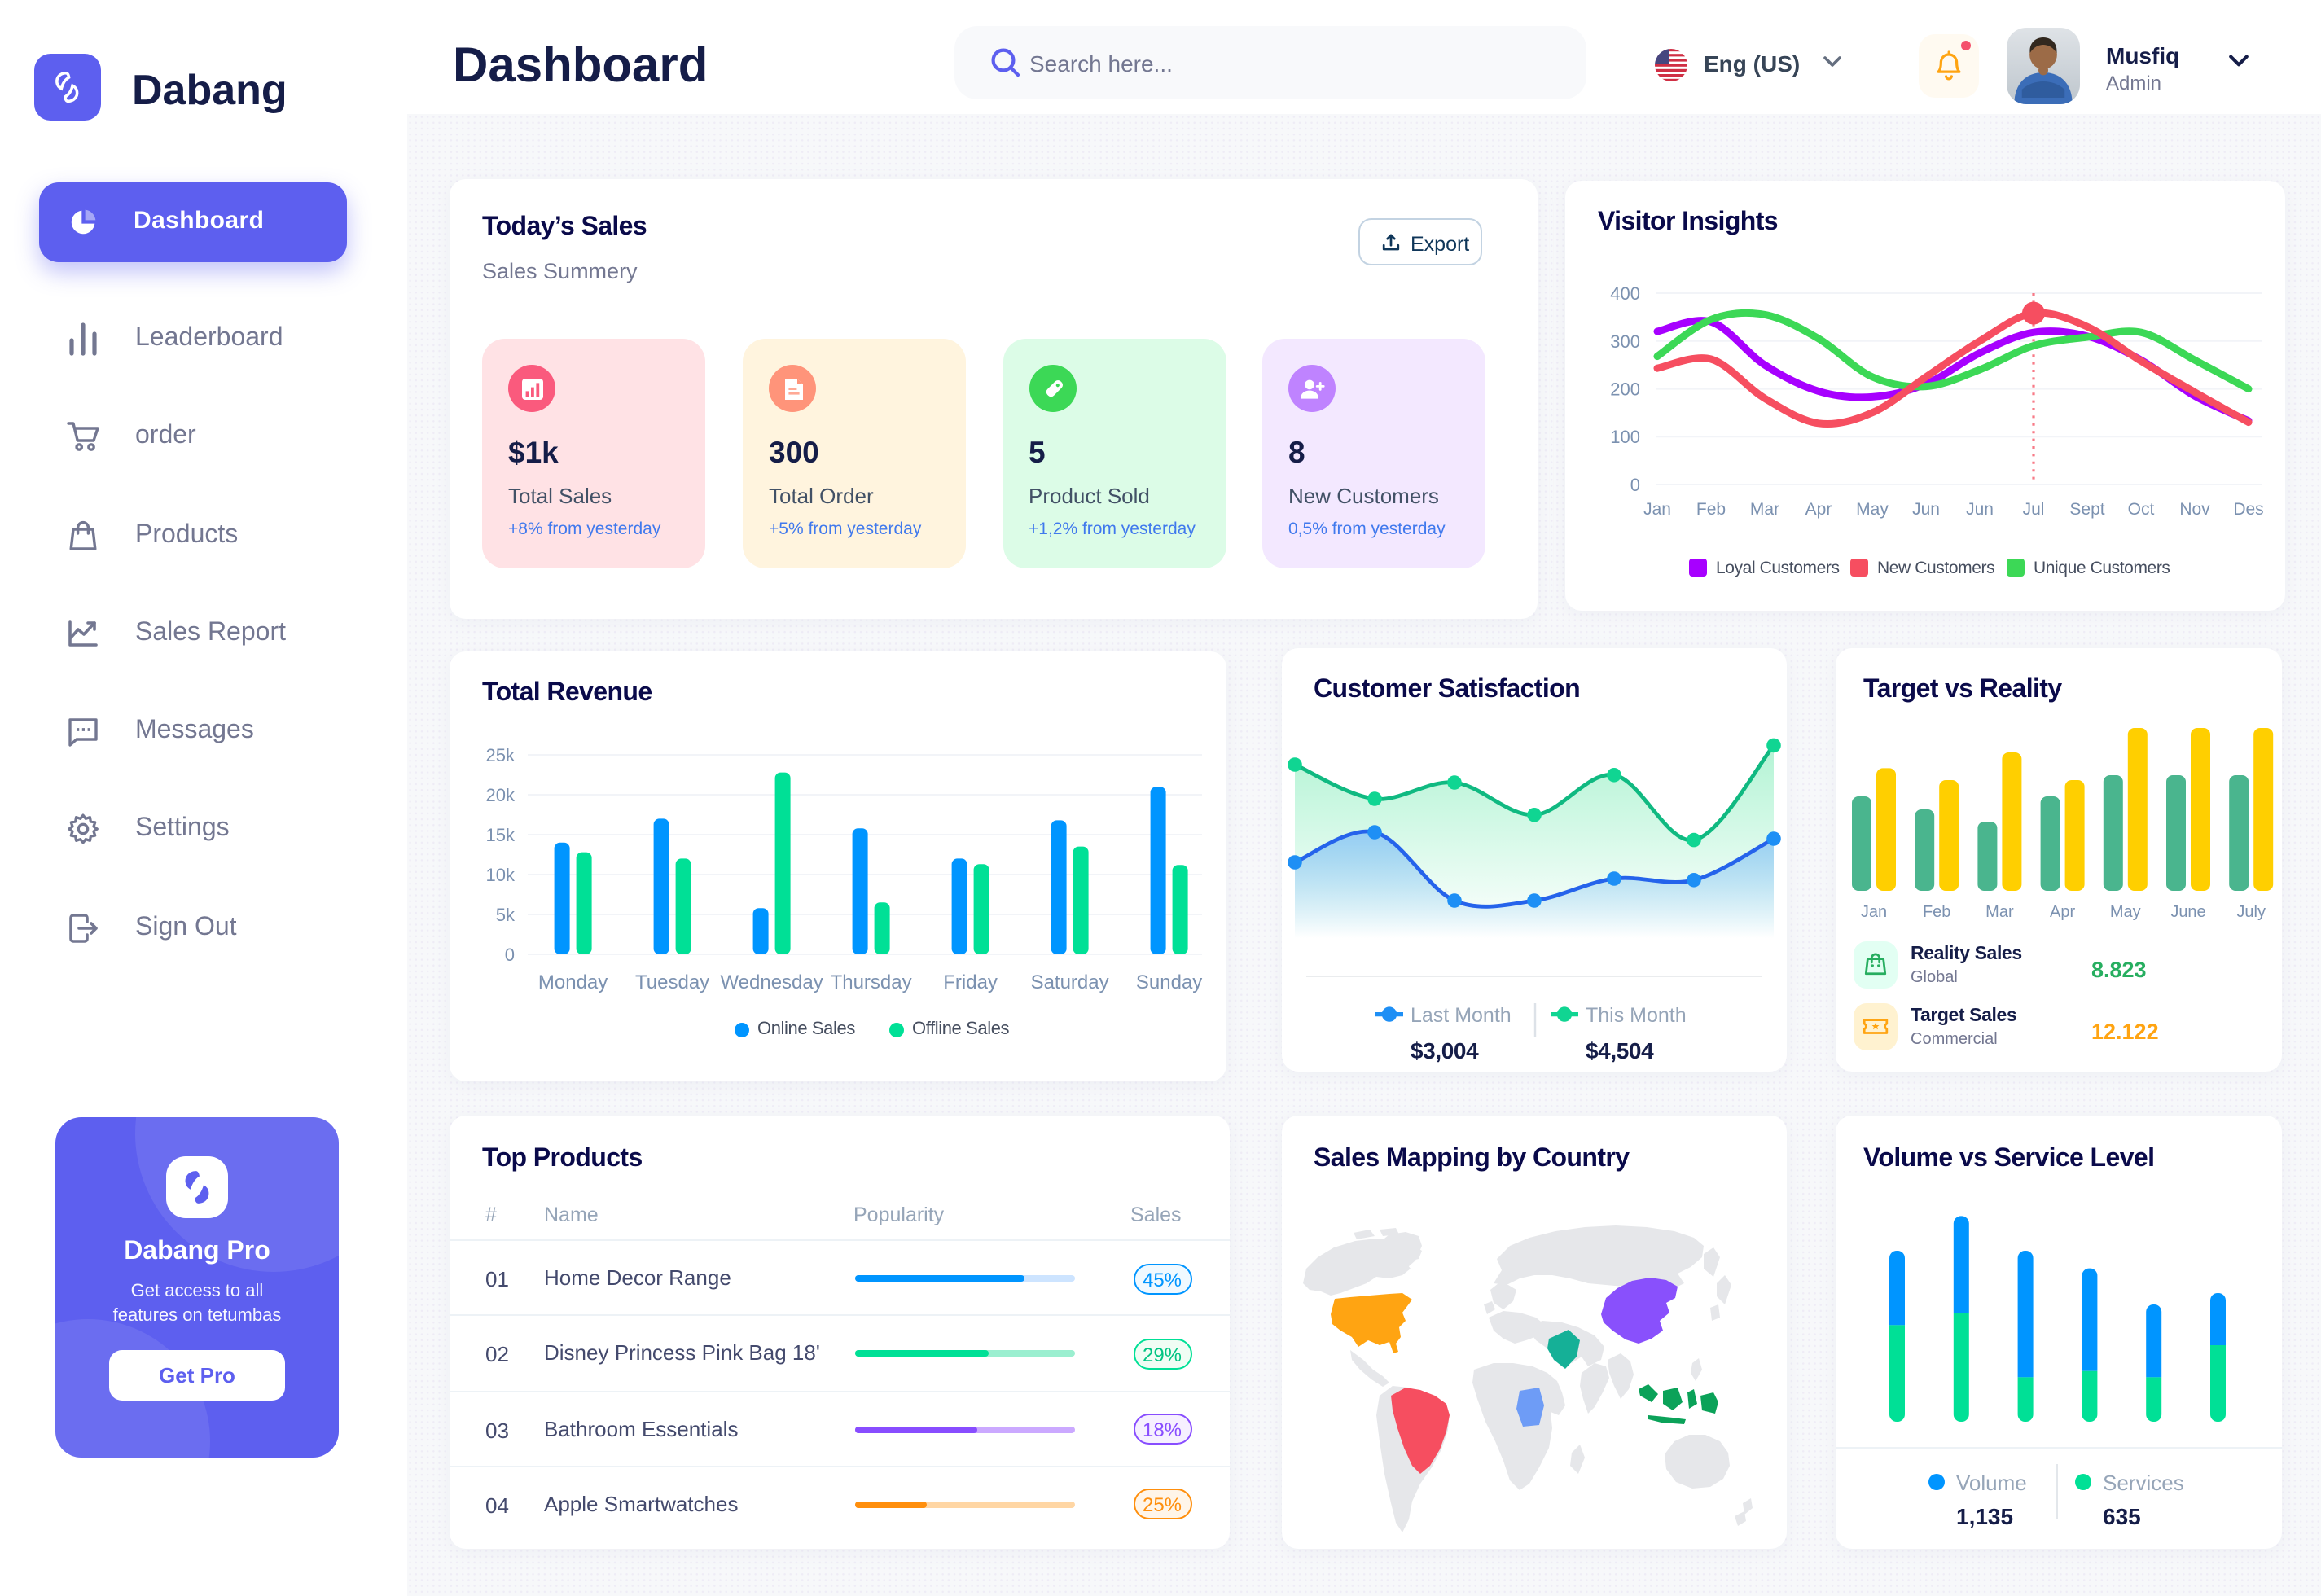 The width and height of the screenshot is (2321, 1596). What do you see at coordinates (1619, 1050) in the screenshot?
I see `svg-text: $4,504` at bounding box center [1619, 1050].